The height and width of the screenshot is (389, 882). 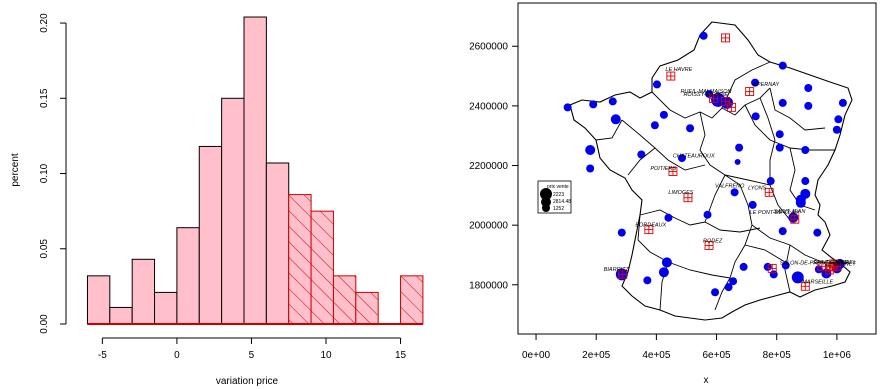 What do you see at coordinates (663, 169) in the screenshot?
I see `map-city-label: POITIERS` at bounding box center [663, 169].